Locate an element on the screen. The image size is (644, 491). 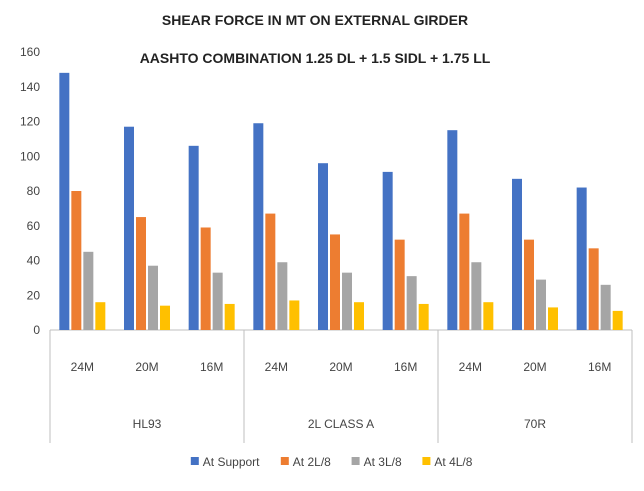
group-label: HL93 is located at coordinates (147, 424).